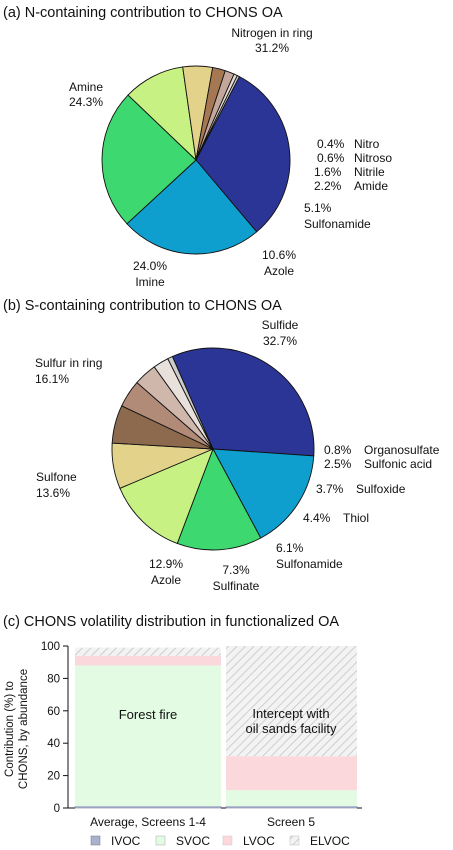 Image resolution: width=453 pixels, height=850 pixels. I want to click on bar-screen-5-lvoc, so click(291, 773).